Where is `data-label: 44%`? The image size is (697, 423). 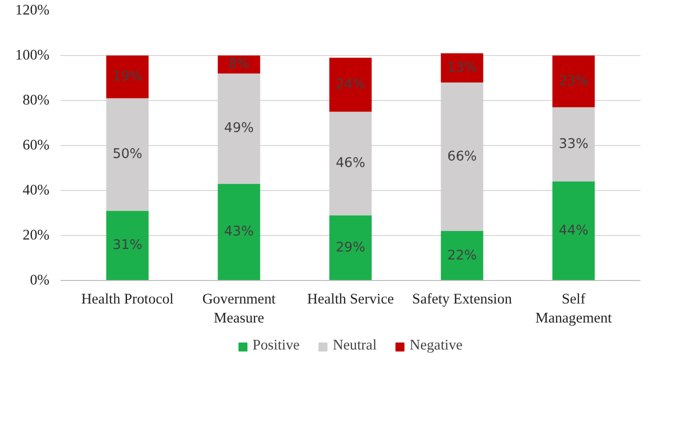
data-label: 44% is located at coordinates (573, 231).